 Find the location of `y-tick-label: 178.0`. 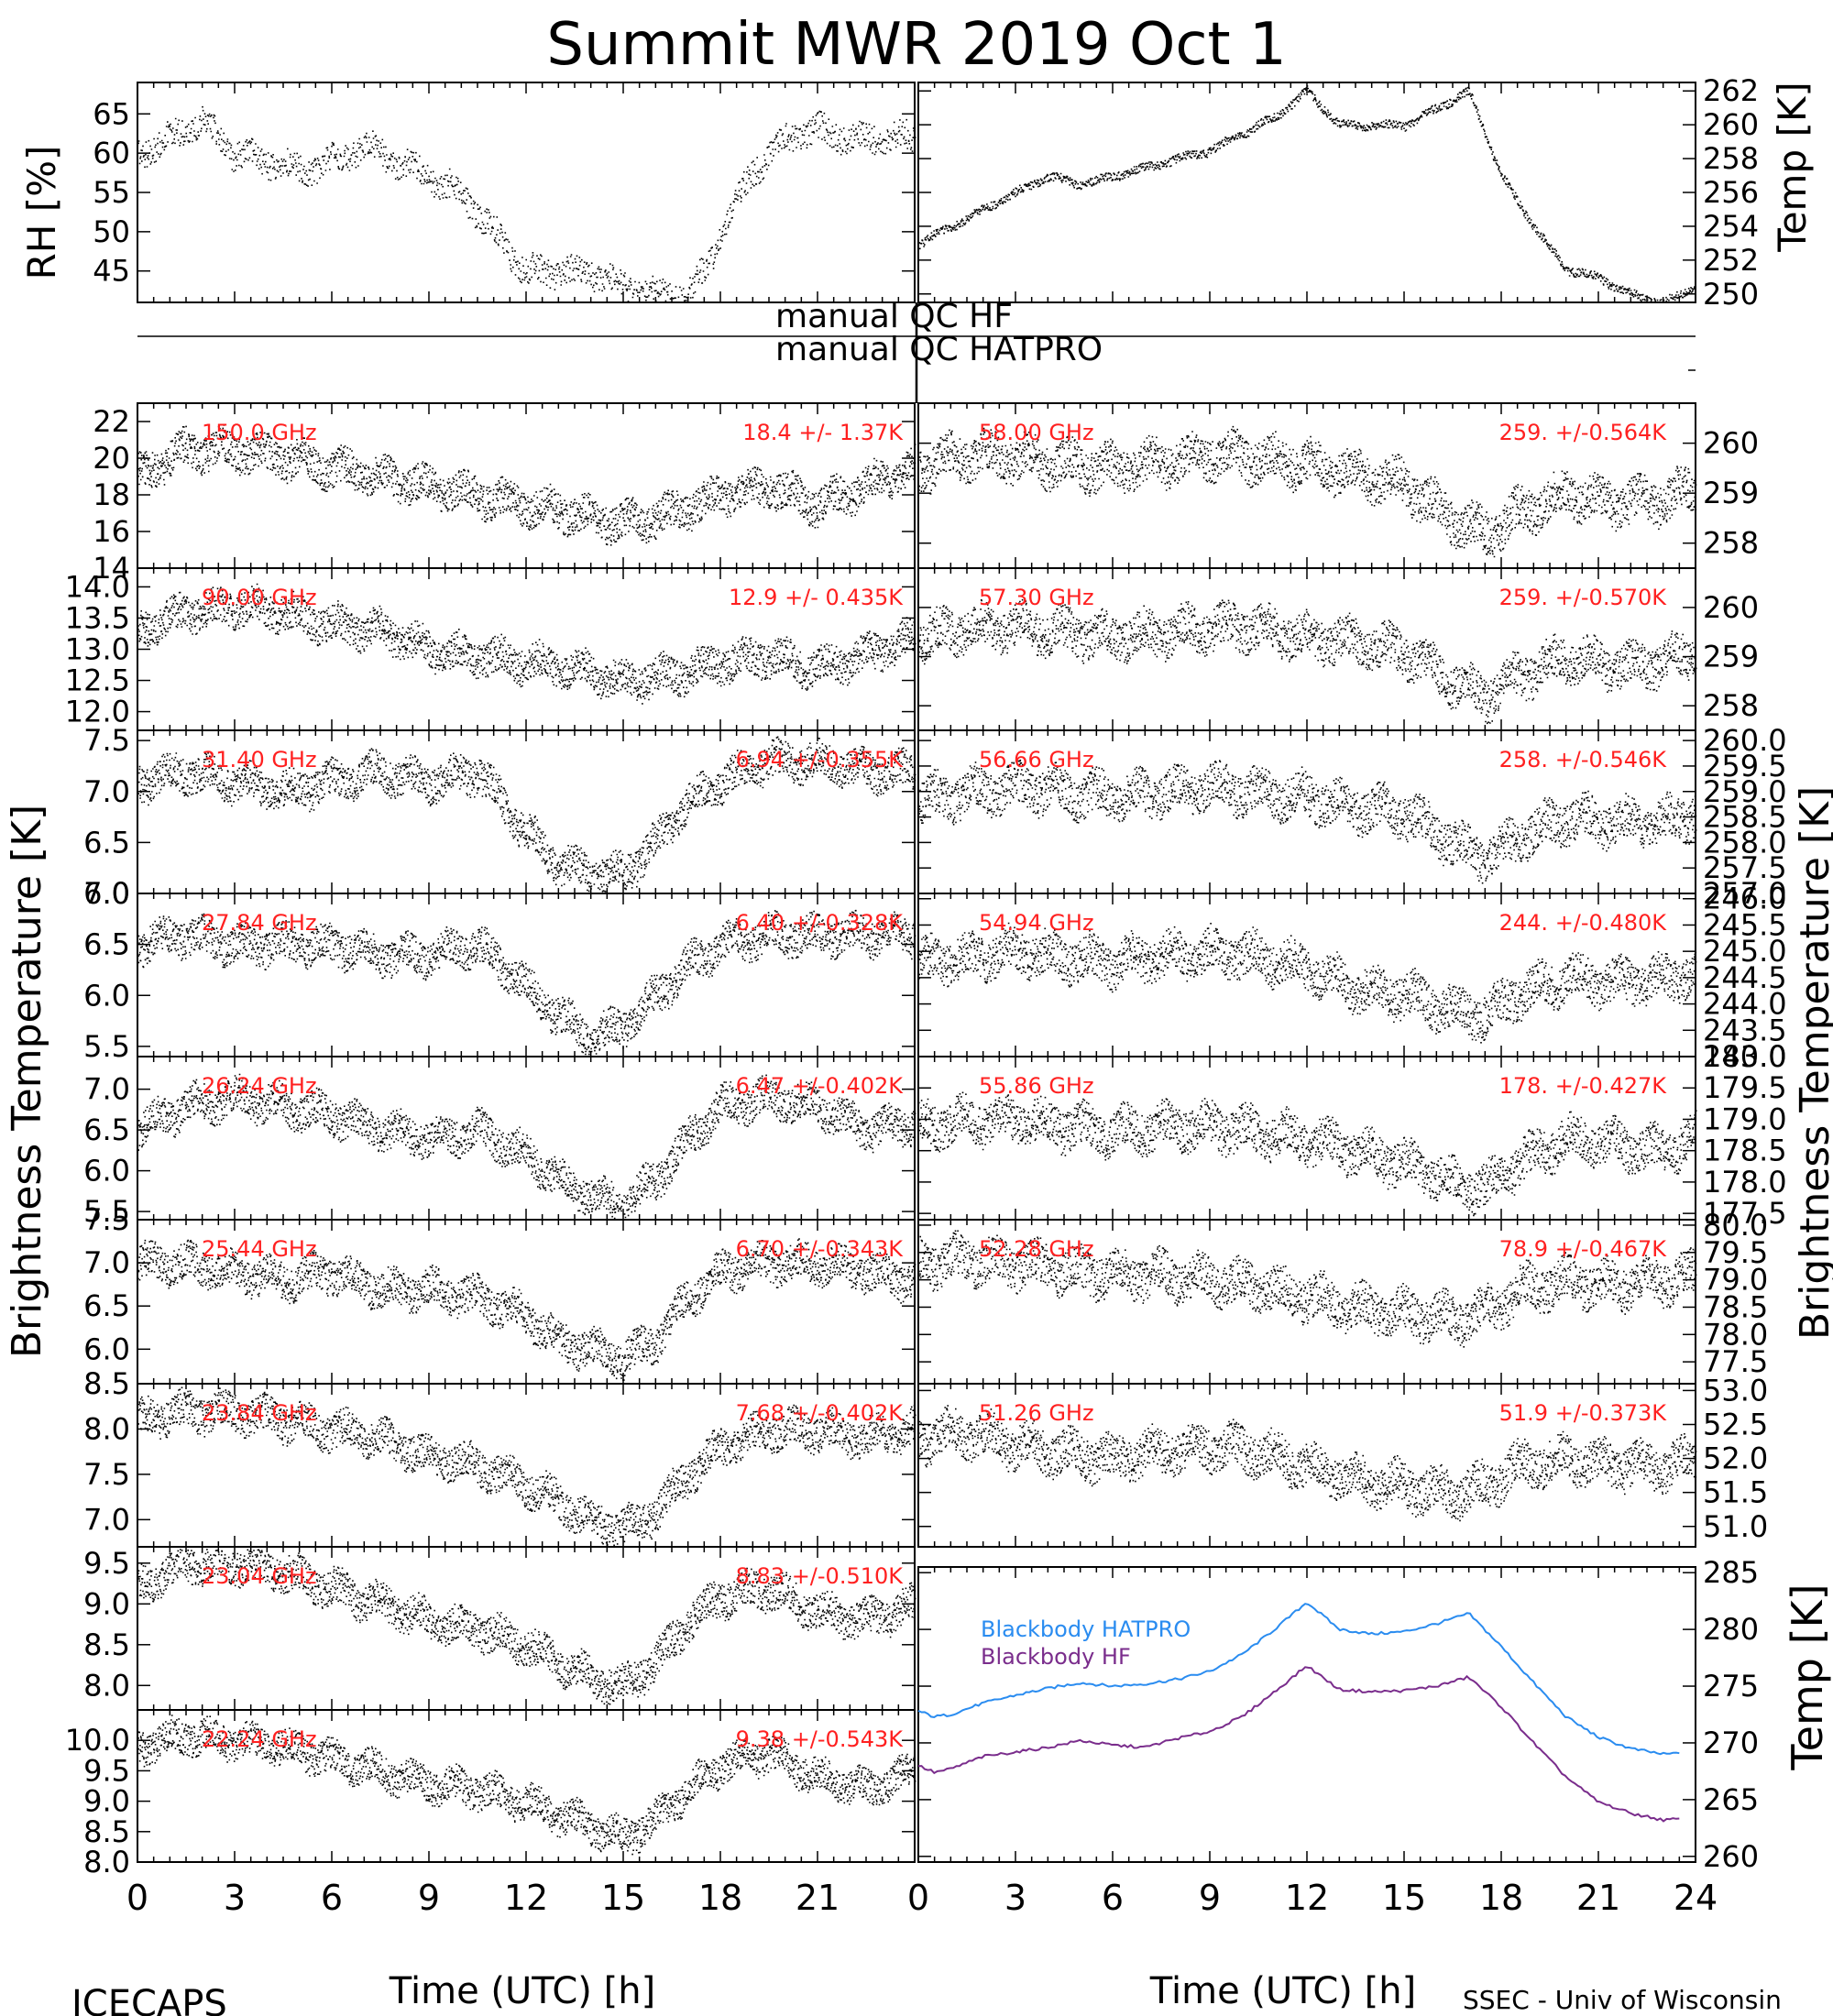

y-tick-label: 178.0 is located at coordinates (1745, 1182).